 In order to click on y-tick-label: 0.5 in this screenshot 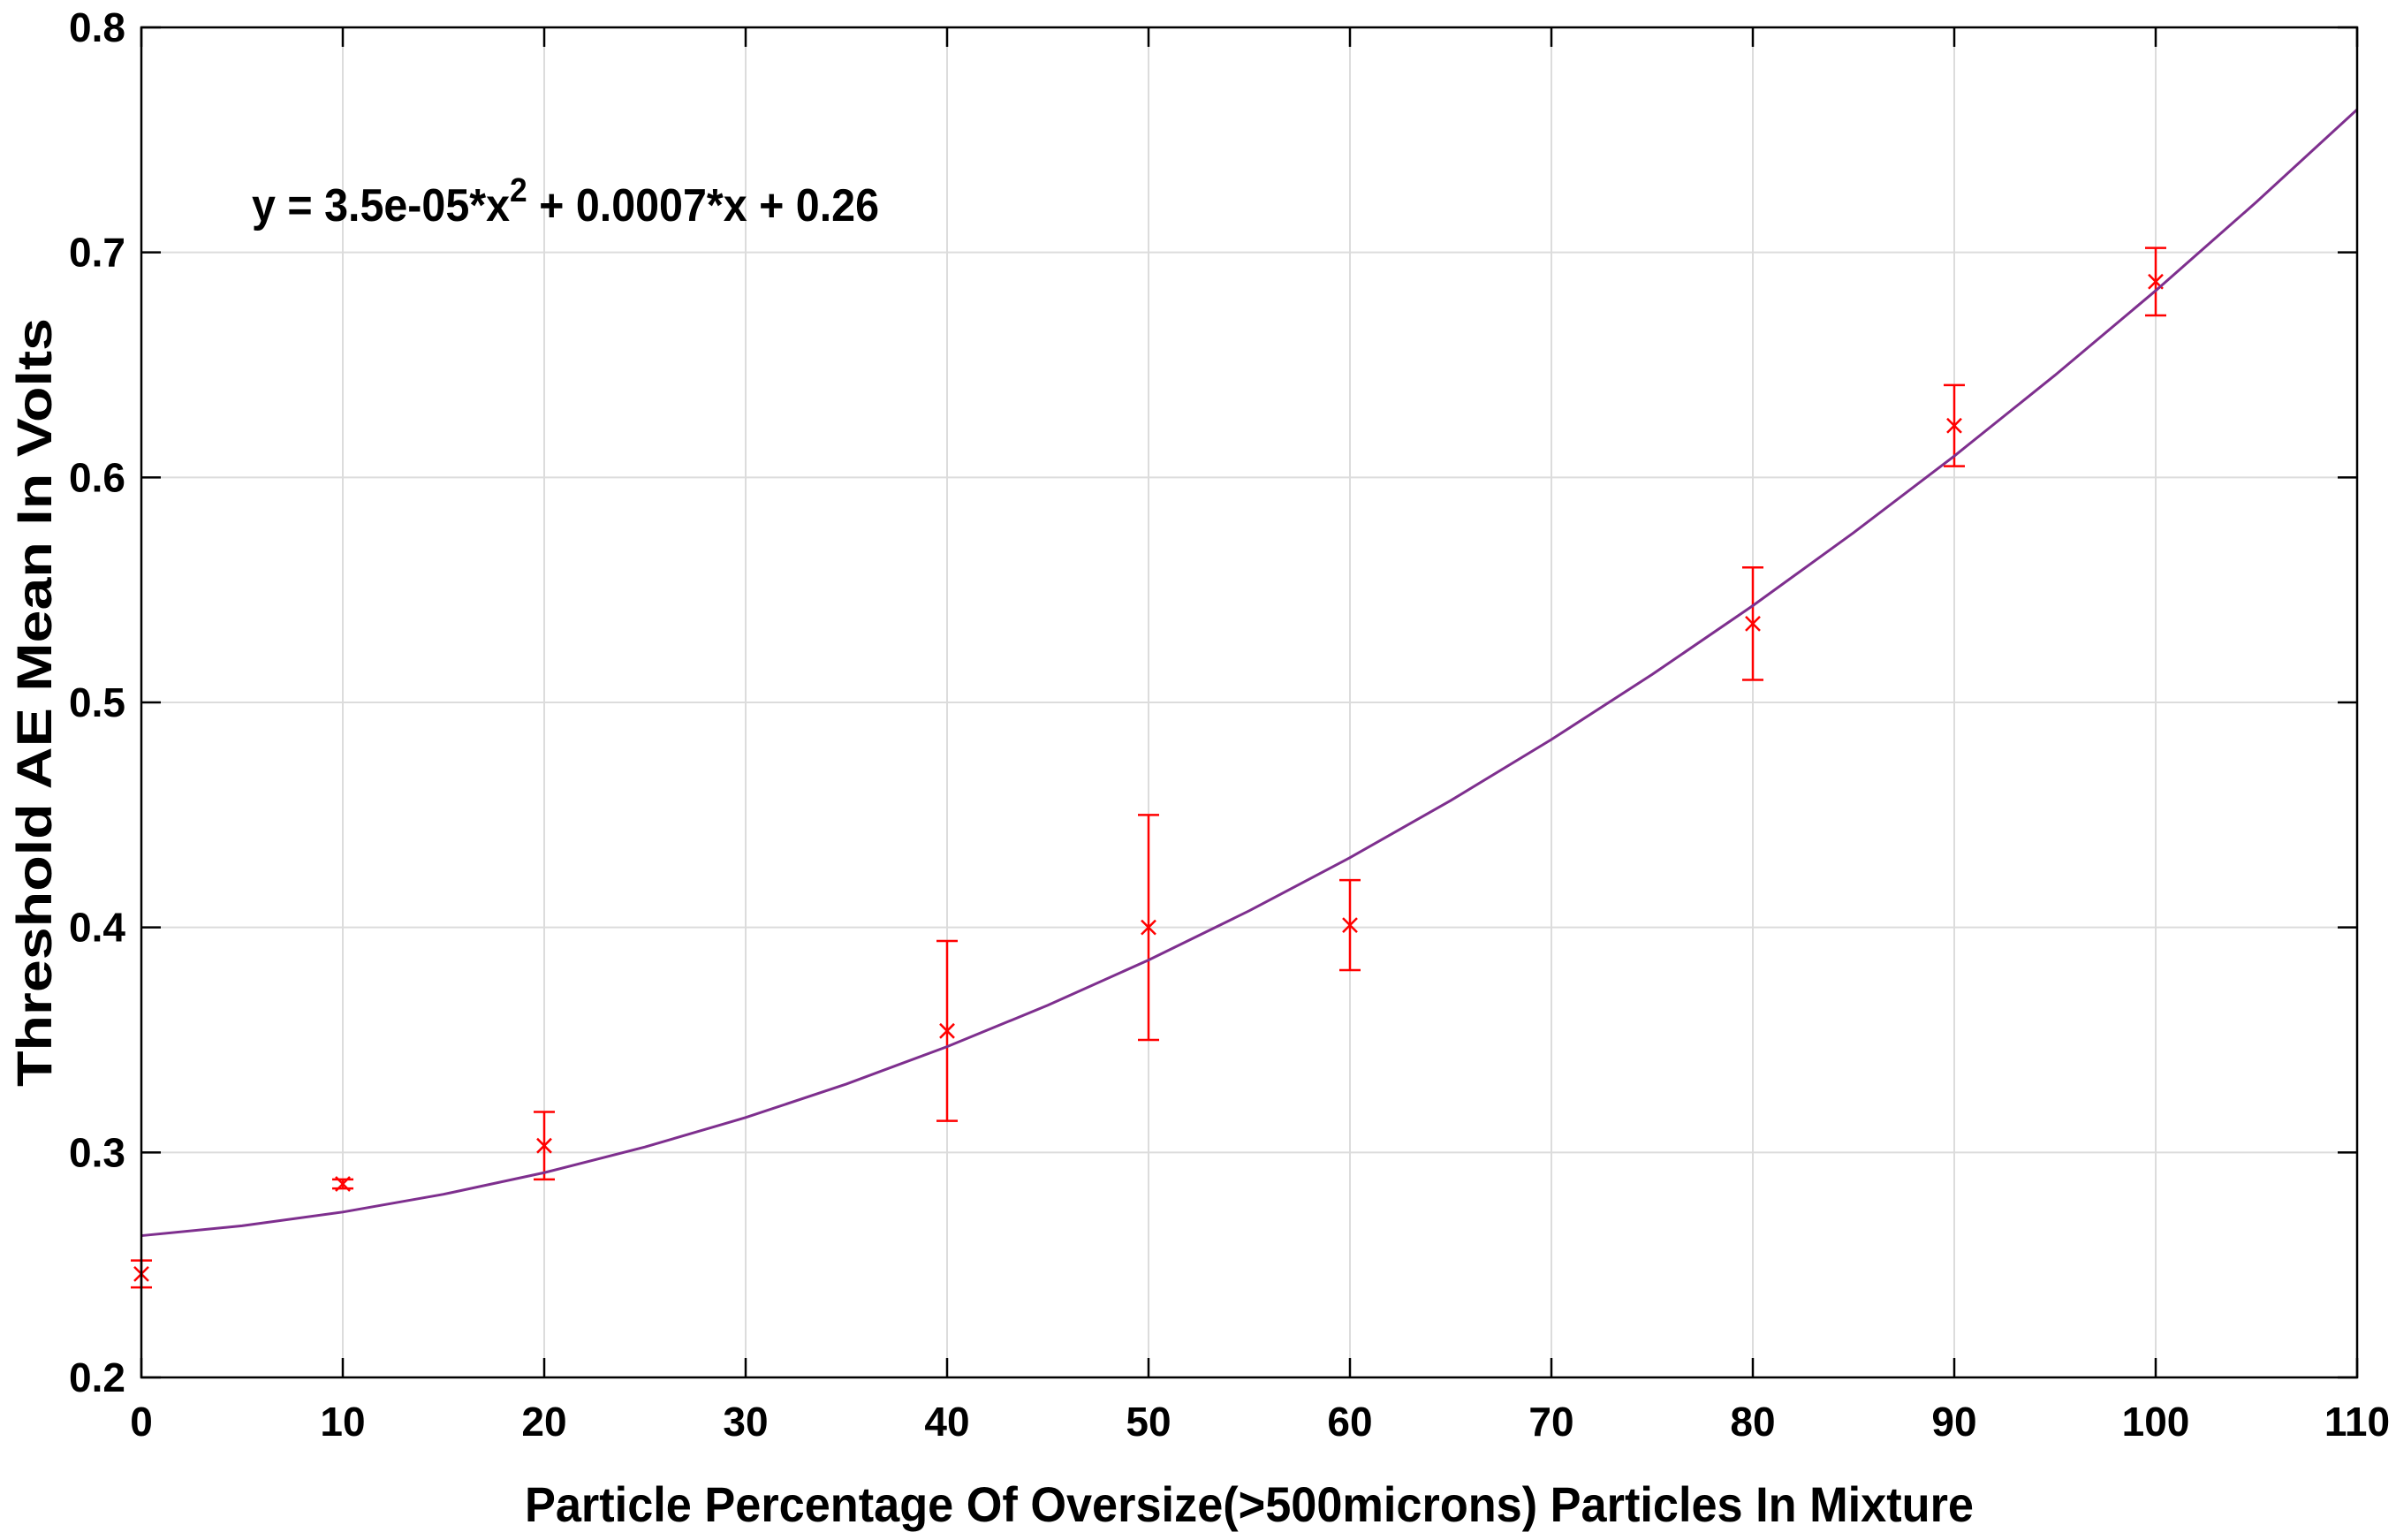, I will do `click(97, 702)`.